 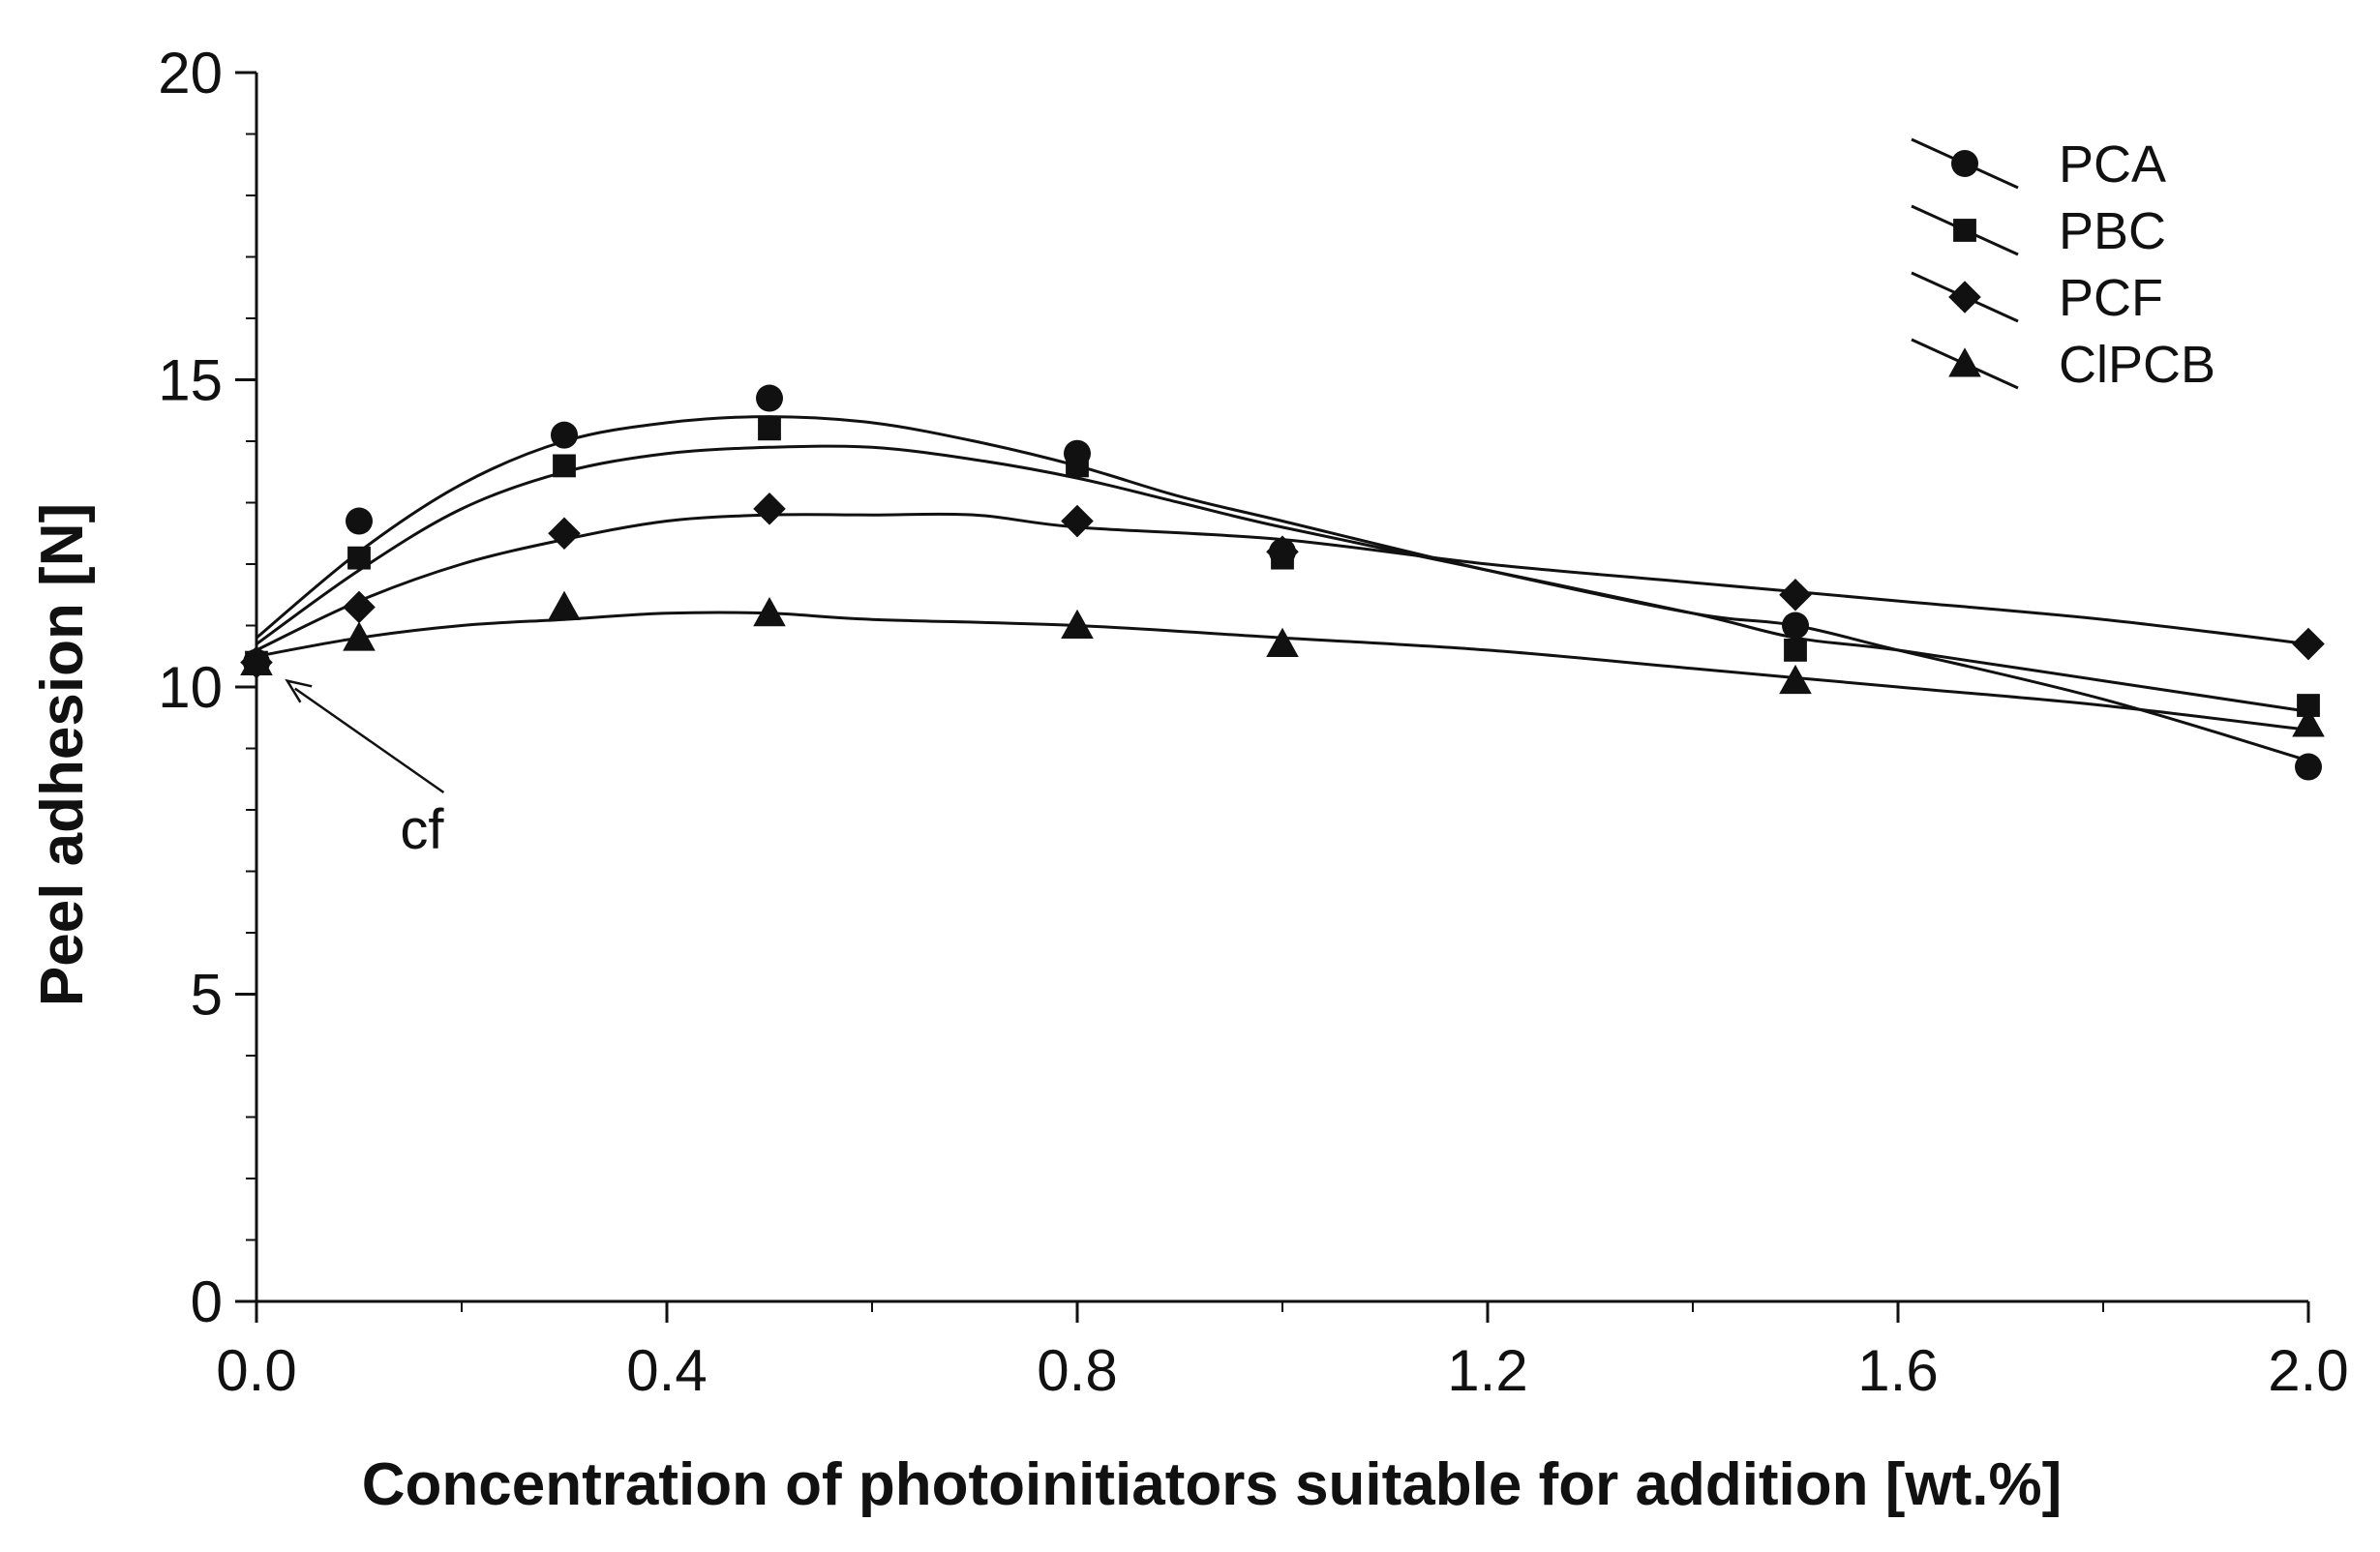 I want to click on annotations: cf, so click(x=365, y=770).